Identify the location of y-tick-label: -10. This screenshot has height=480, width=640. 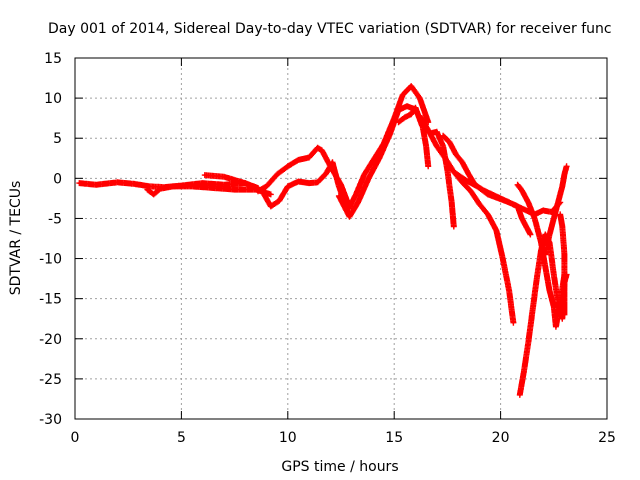
(50, 260).